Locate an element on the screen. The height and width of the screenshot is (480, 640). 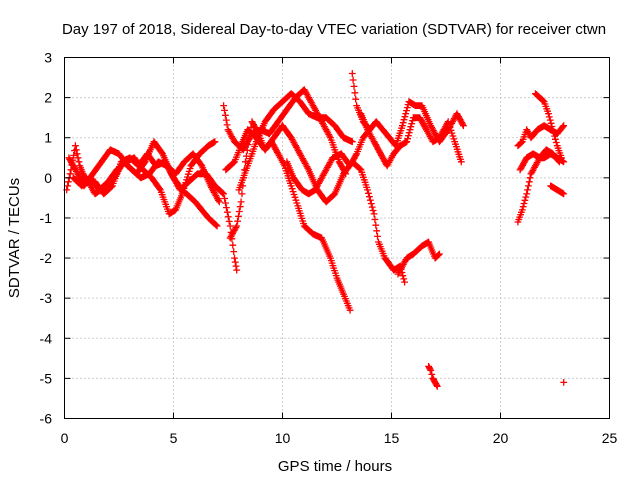
series-t19 is located at coordinates (564, 382).